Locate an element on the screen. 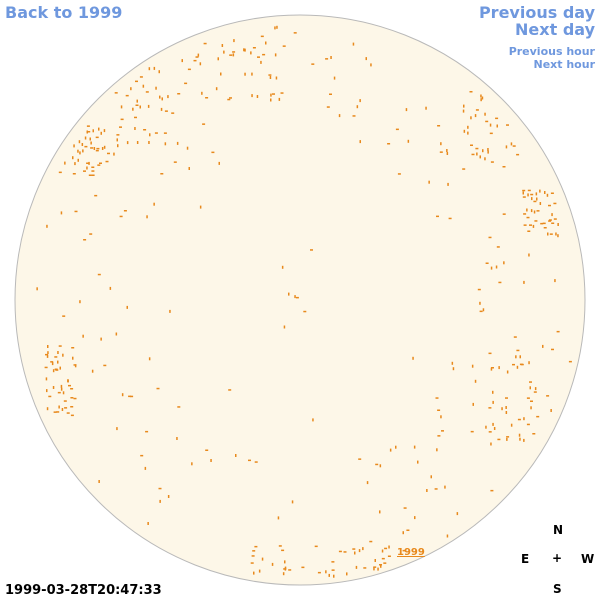 The height and width of the screenshot is (600, 600). next-day-link: Next day is located at coordinates (555, 29).